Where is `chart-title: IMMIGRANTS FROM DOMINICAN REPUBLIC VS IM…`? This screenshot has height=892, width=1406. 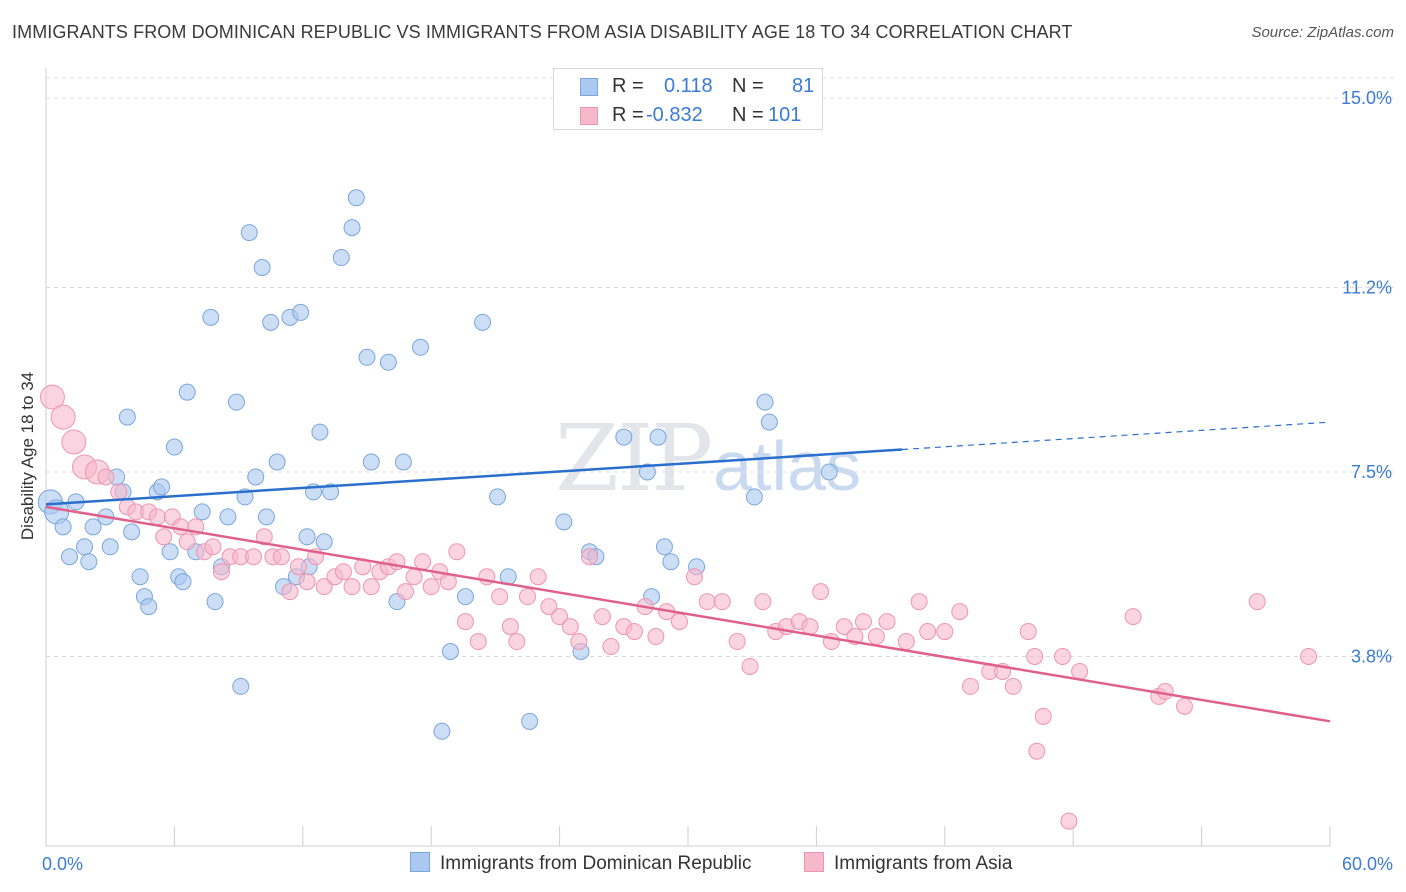 chart-title: IMMIGRANTS FROM DOMINICAN REPUBLIC VS IM… is located at coordinates (542, 32).